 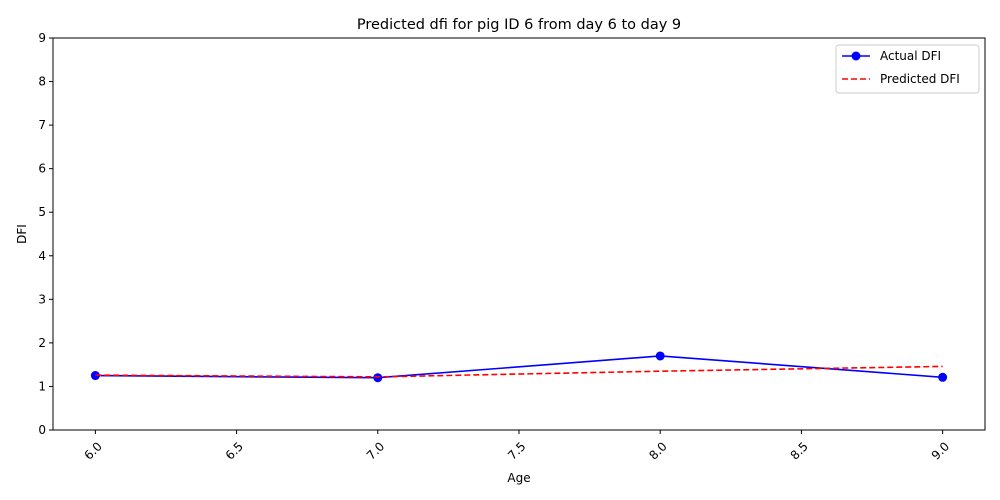 I want to click on y-tick-label: 3, so click(x=42, y=299).